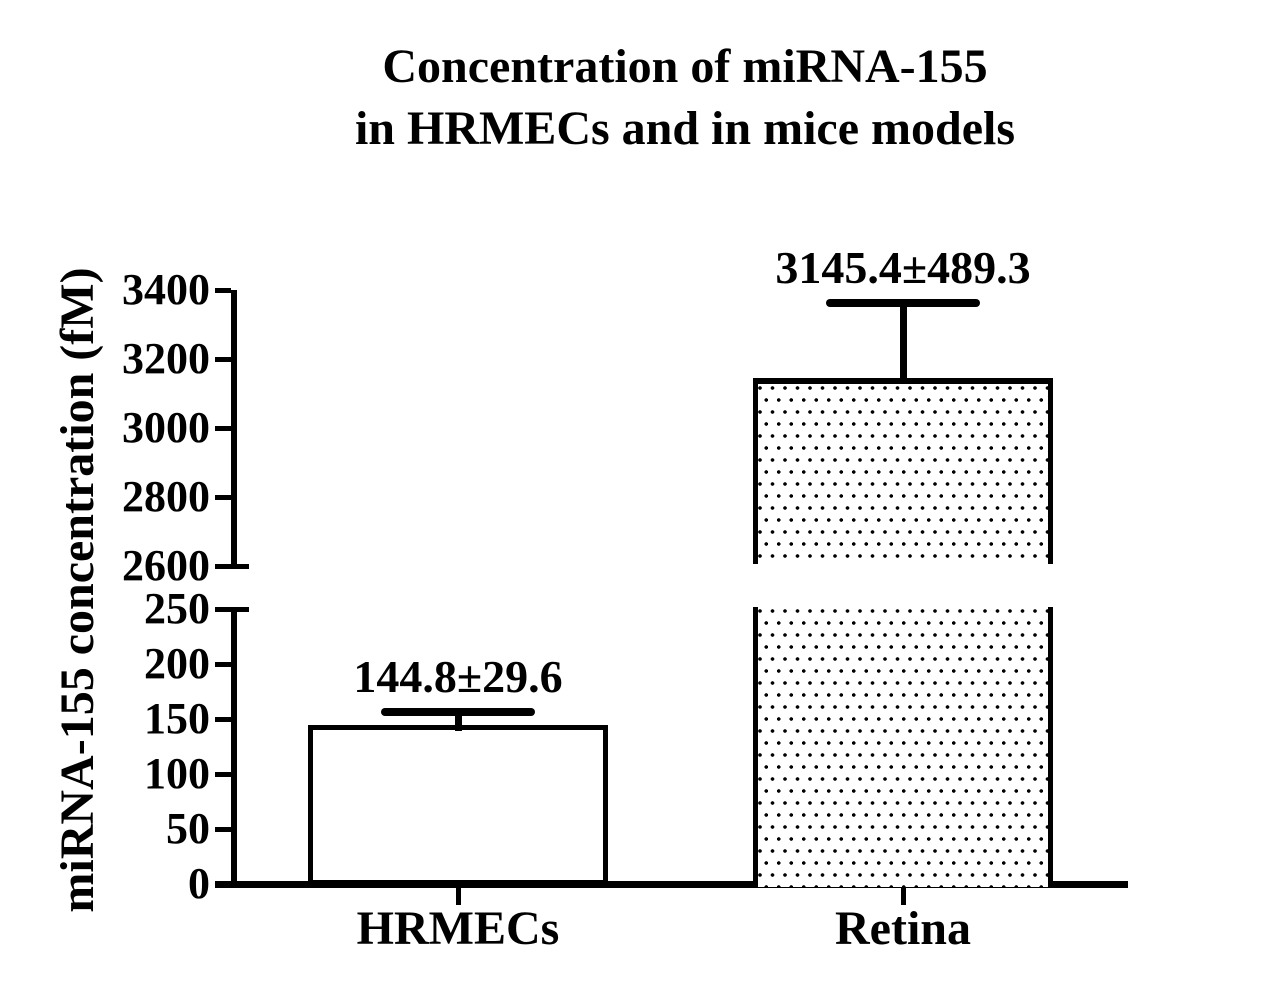 This screenshot has height=993, width=1264. I want to click on x-axis-line, so click(671, 884).